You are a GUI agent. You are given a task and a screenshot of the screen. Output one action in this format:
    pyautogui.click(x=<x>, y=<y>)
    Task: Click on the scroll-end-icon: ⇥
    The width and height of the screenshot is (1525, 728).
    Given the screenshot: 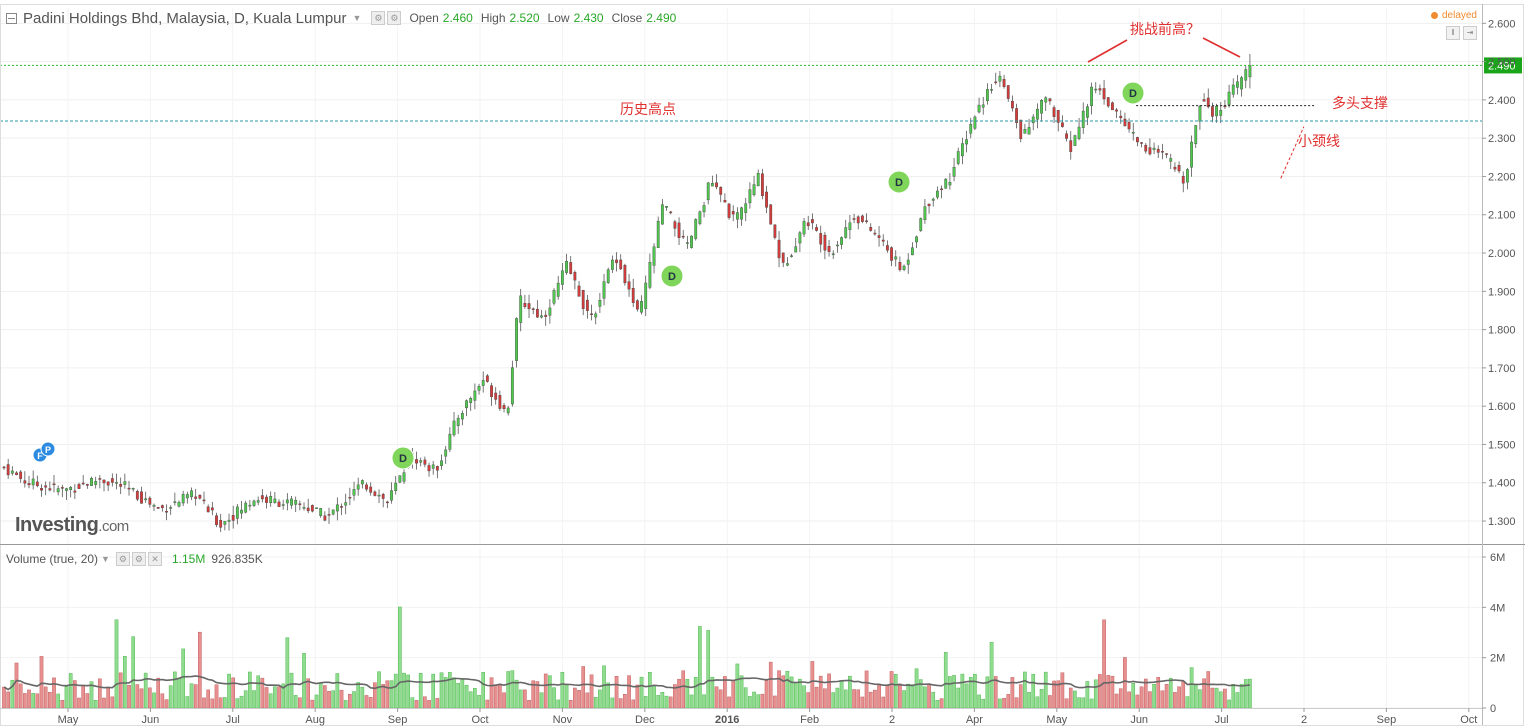 What is the action you would take?
    pyautogui.click(x=1470, y=33)
    